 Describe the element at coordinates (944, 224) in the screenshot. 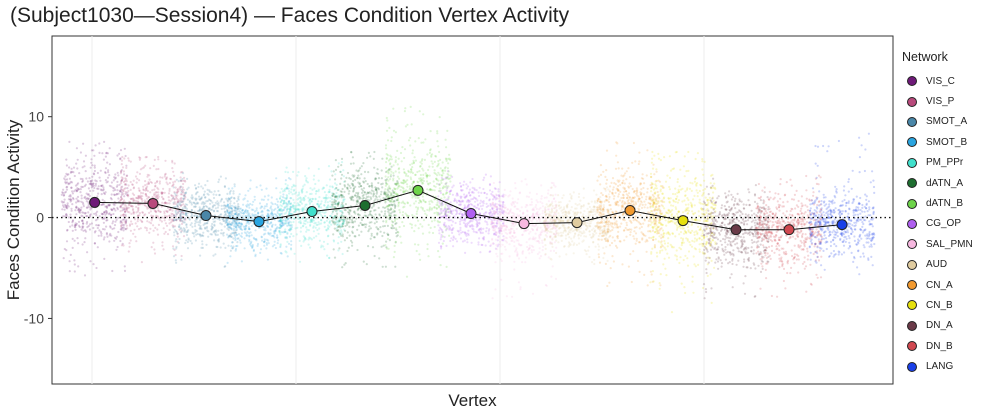

I see `legend-label: CG_OP` at that location.